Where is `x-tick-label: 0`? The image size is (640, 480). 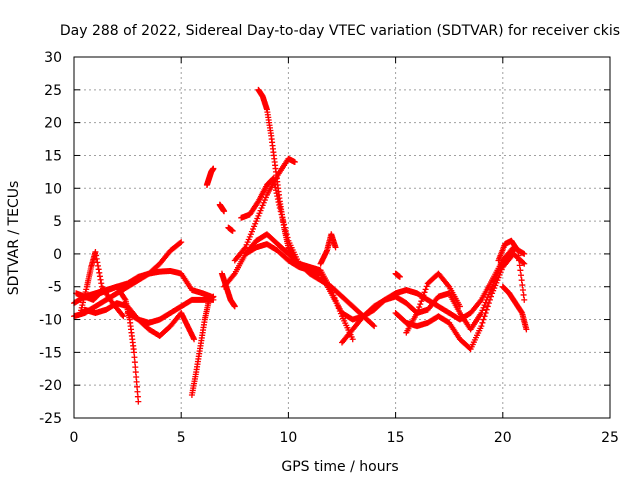
x-tick-label: 0 is located at coordinates (74, 438).